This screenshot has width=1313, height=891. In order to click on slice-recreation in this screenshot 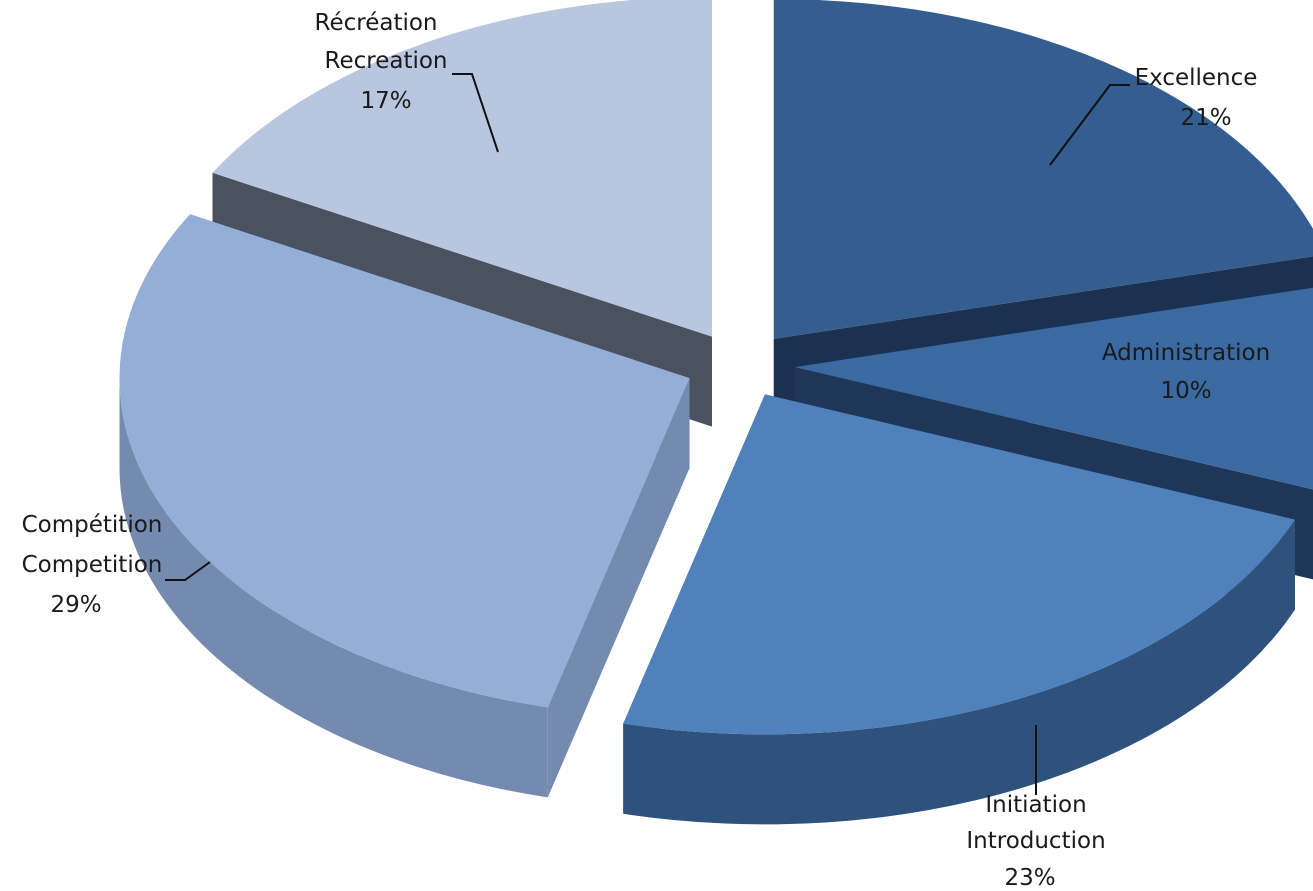, I will do `click(462, 168)`.